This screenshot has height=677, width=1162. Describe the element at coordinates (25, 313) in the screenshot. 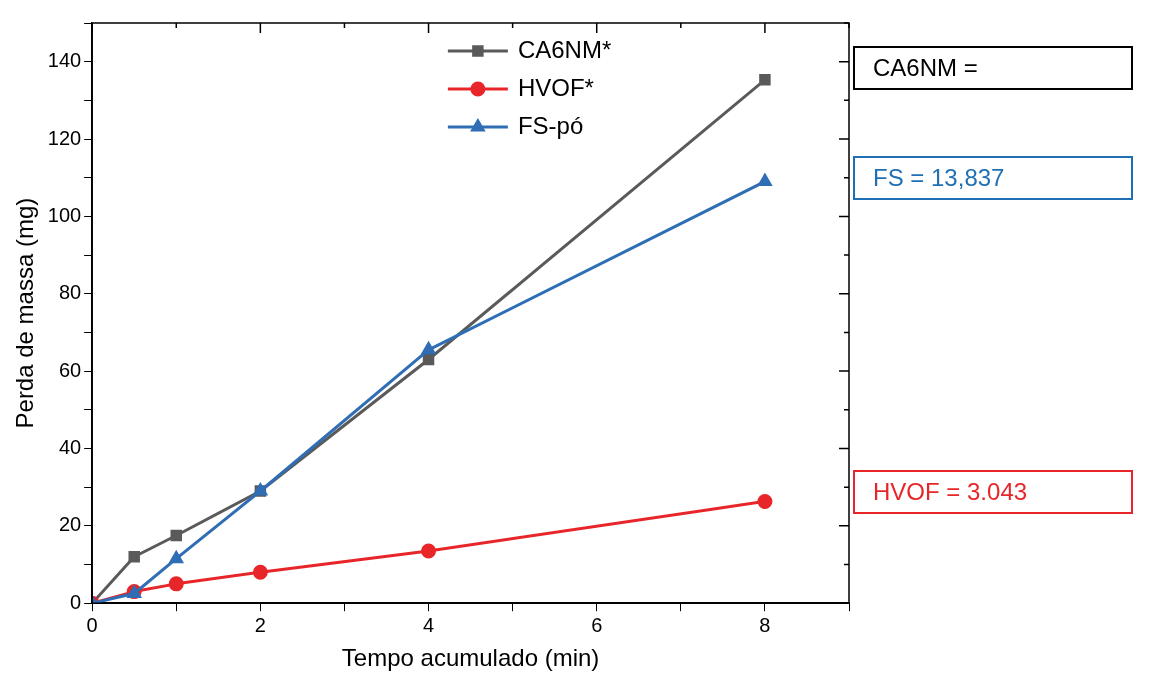

I see `y-axis-title: Perda de massa (mg)` at that location.